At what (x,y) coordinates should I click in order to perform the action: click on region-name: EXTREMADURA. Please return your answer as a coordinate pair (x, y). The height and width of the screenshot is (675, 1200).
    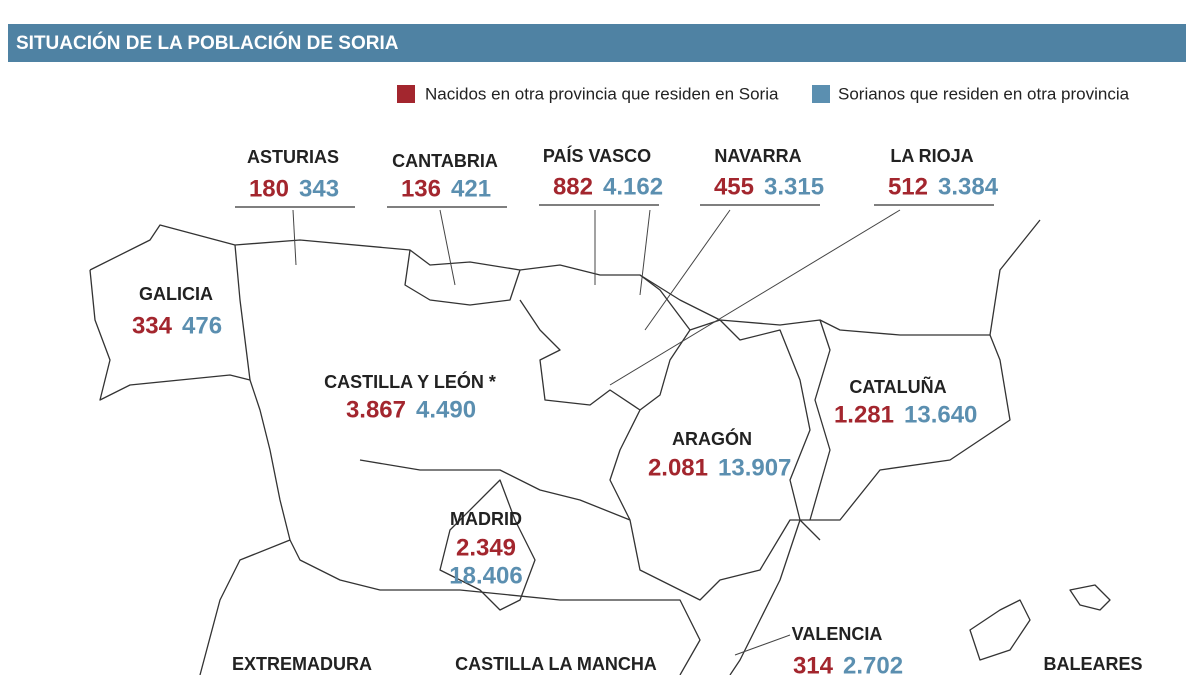
    Looking at the image, I should click on (302, 664).